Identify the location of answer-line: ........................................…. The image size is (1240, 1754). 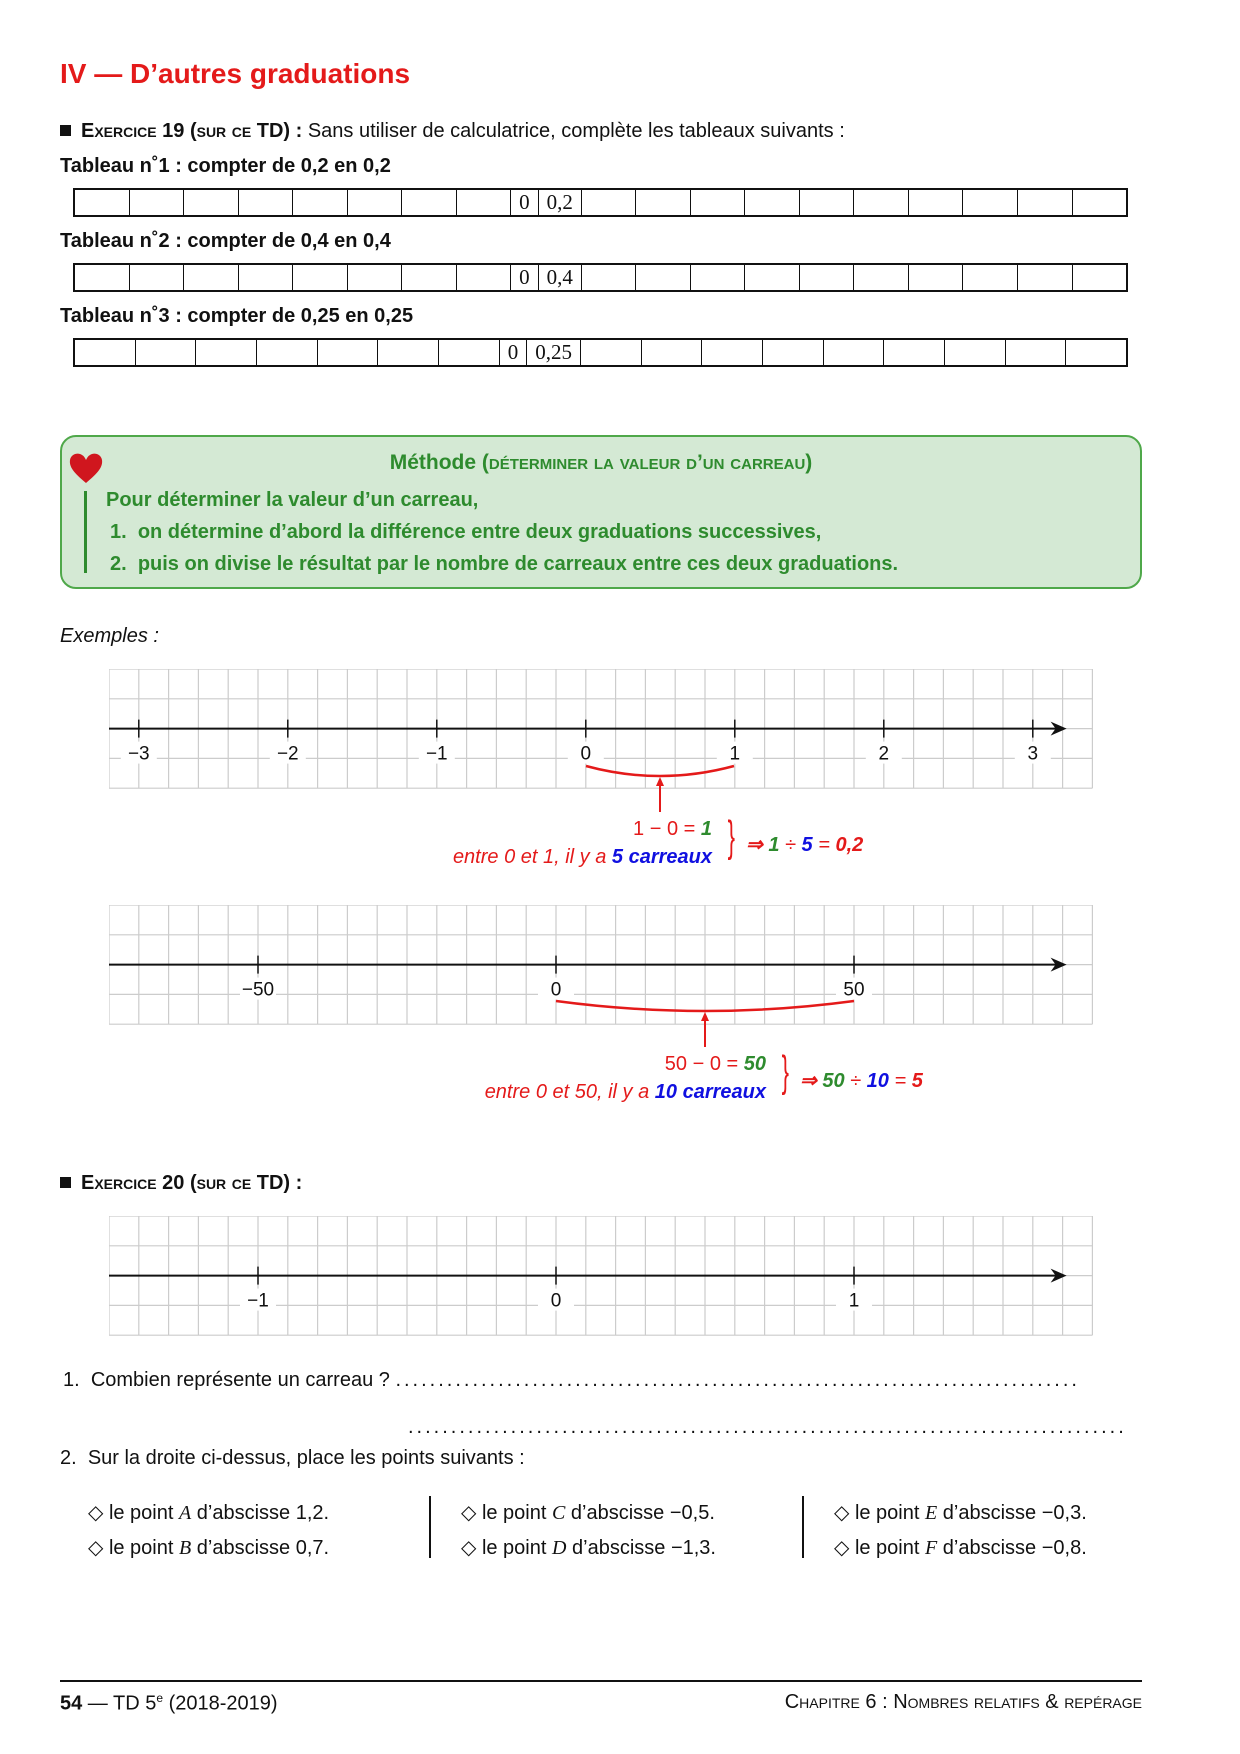
(737, 1380).